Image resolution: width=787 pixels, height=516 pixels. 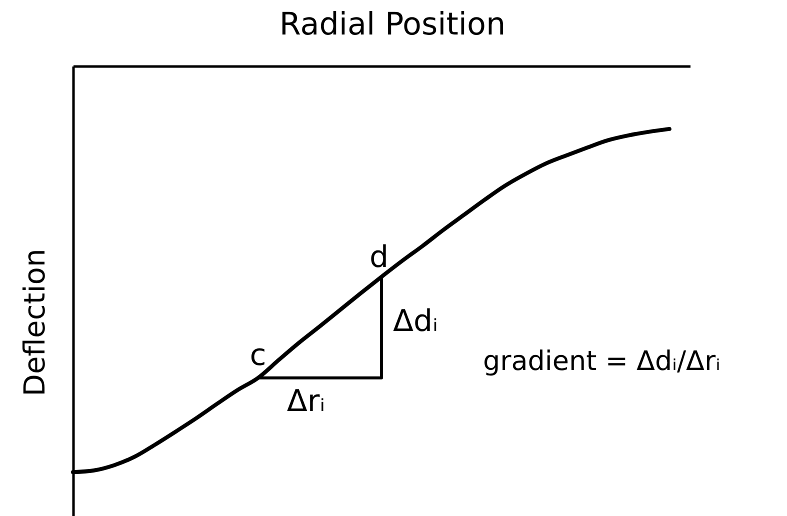 What do you see at coordinates (35, 322) in the screenshot?
I see `y-axis-title: Deflection` at bounding box center [35, 322].